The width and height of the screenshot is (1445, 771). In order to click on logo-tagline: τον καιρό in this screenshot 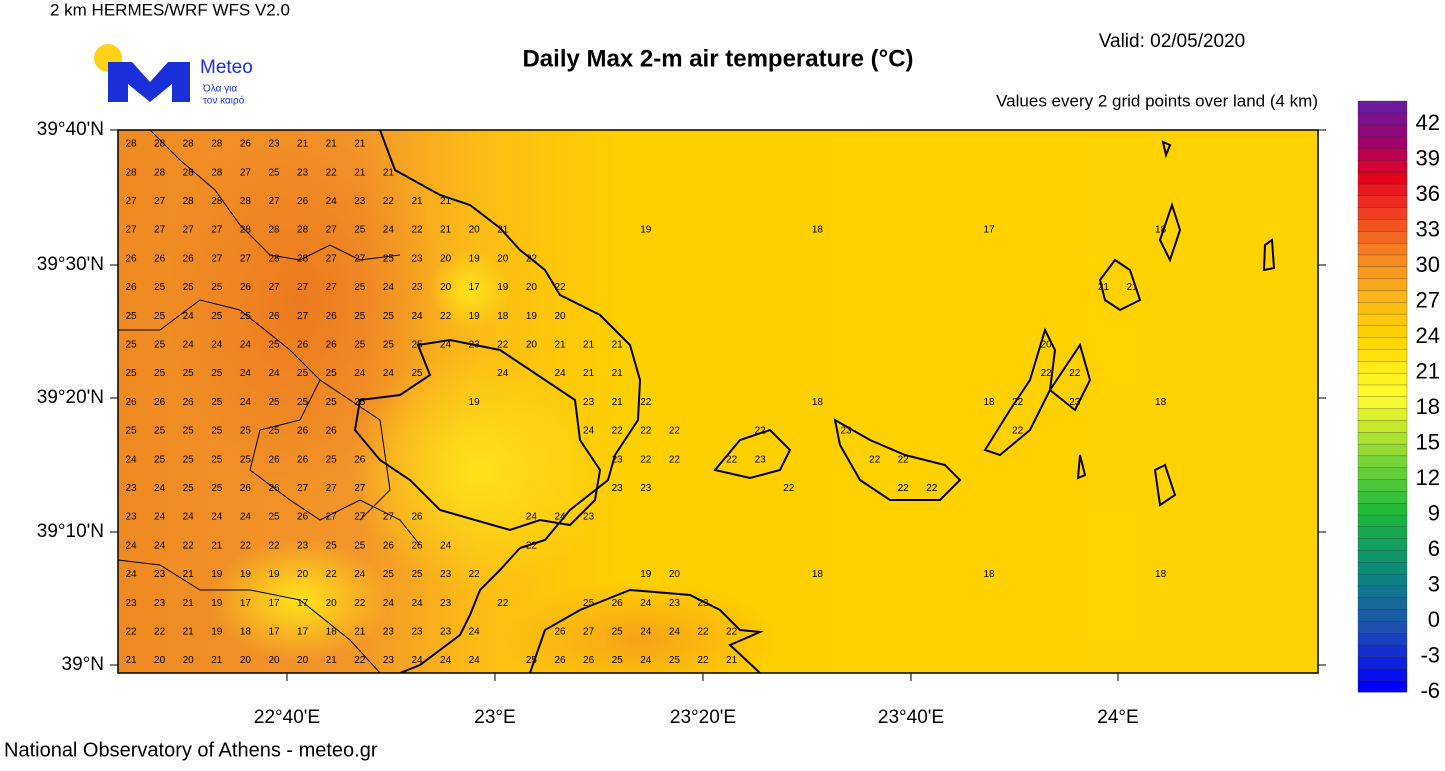, I will do `click(224, 101)`.